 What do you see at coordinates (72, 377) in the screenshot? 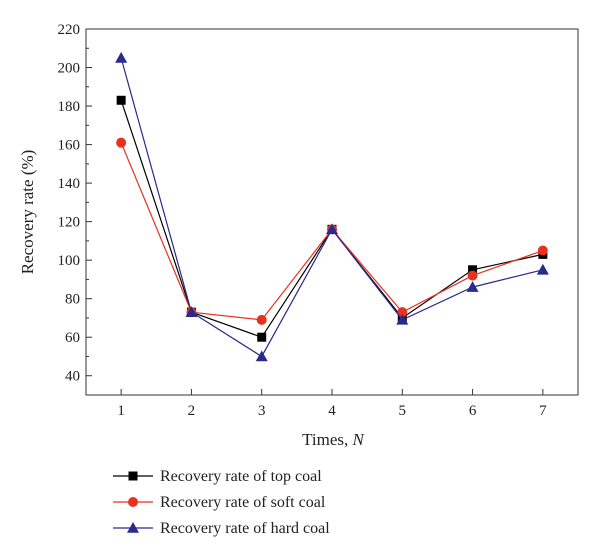
I see `y-tick-label-40: 40` at bounding box center [72, 377].